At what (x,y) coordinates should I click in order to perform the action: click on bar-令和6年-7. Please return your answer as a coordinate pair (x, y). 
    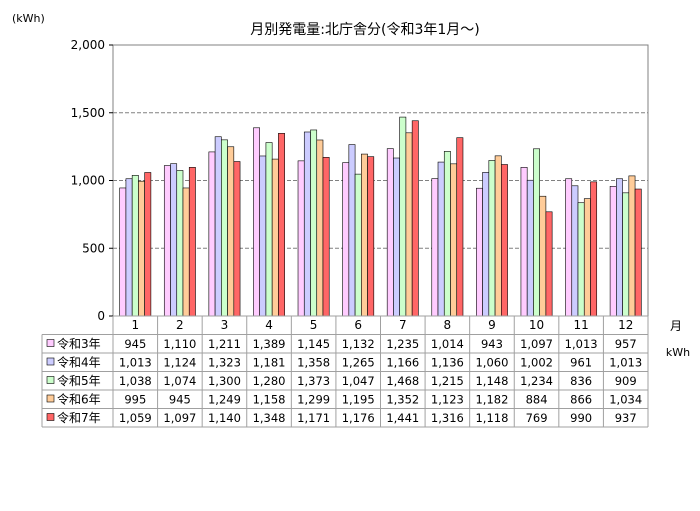
    Looking at the image, I should click on (409, 224).